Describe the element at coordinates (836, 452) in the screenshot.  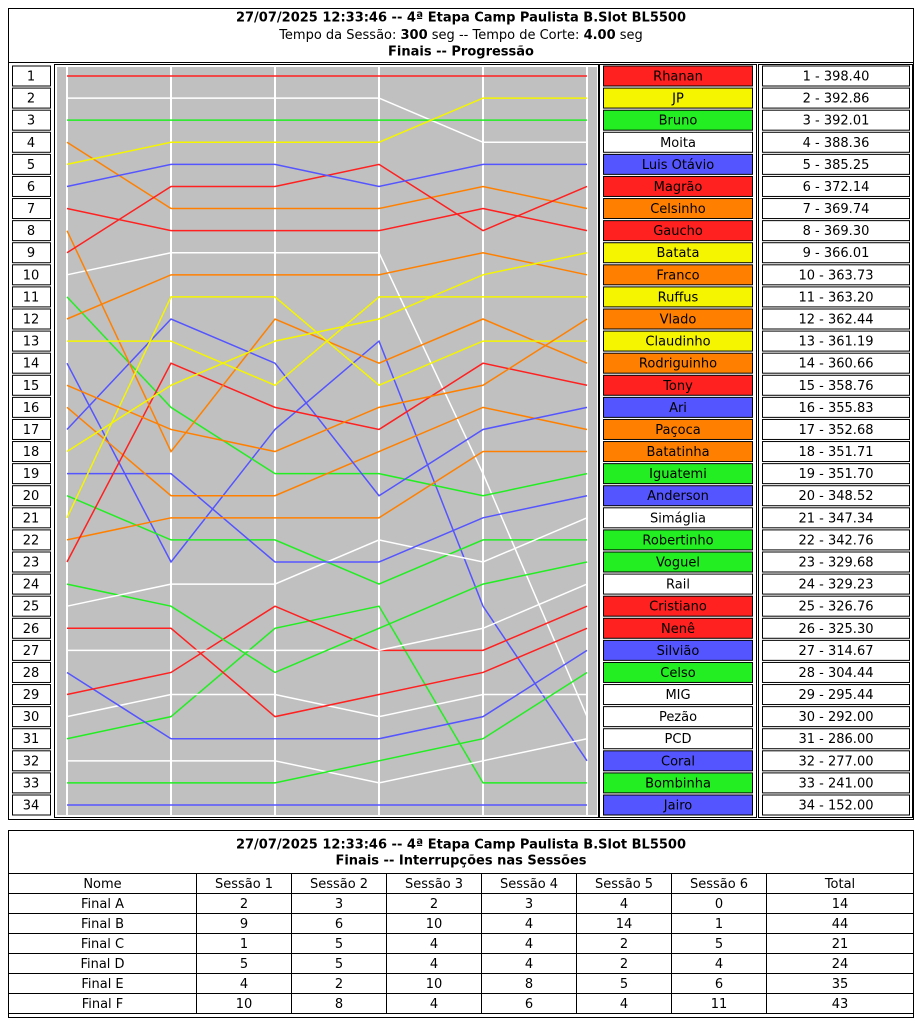
I see `result-label: 18 - 351.71` at that location.